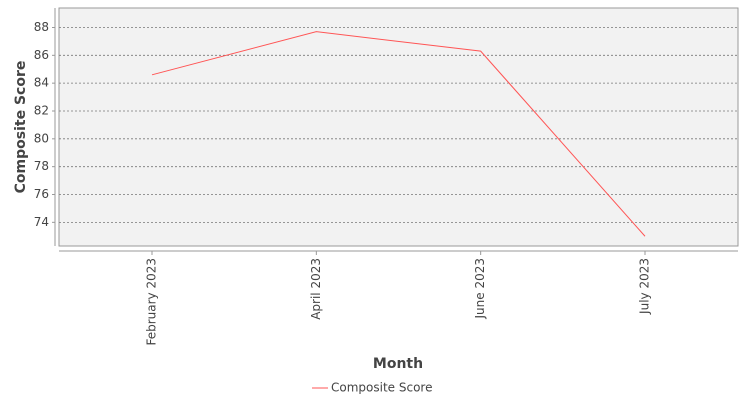 Image resolution: width=750 pixels, height=400 pixels. Describe the element at coordinates (41, 27) in the screenshot. I see `y-tick-label: 88` at that location.